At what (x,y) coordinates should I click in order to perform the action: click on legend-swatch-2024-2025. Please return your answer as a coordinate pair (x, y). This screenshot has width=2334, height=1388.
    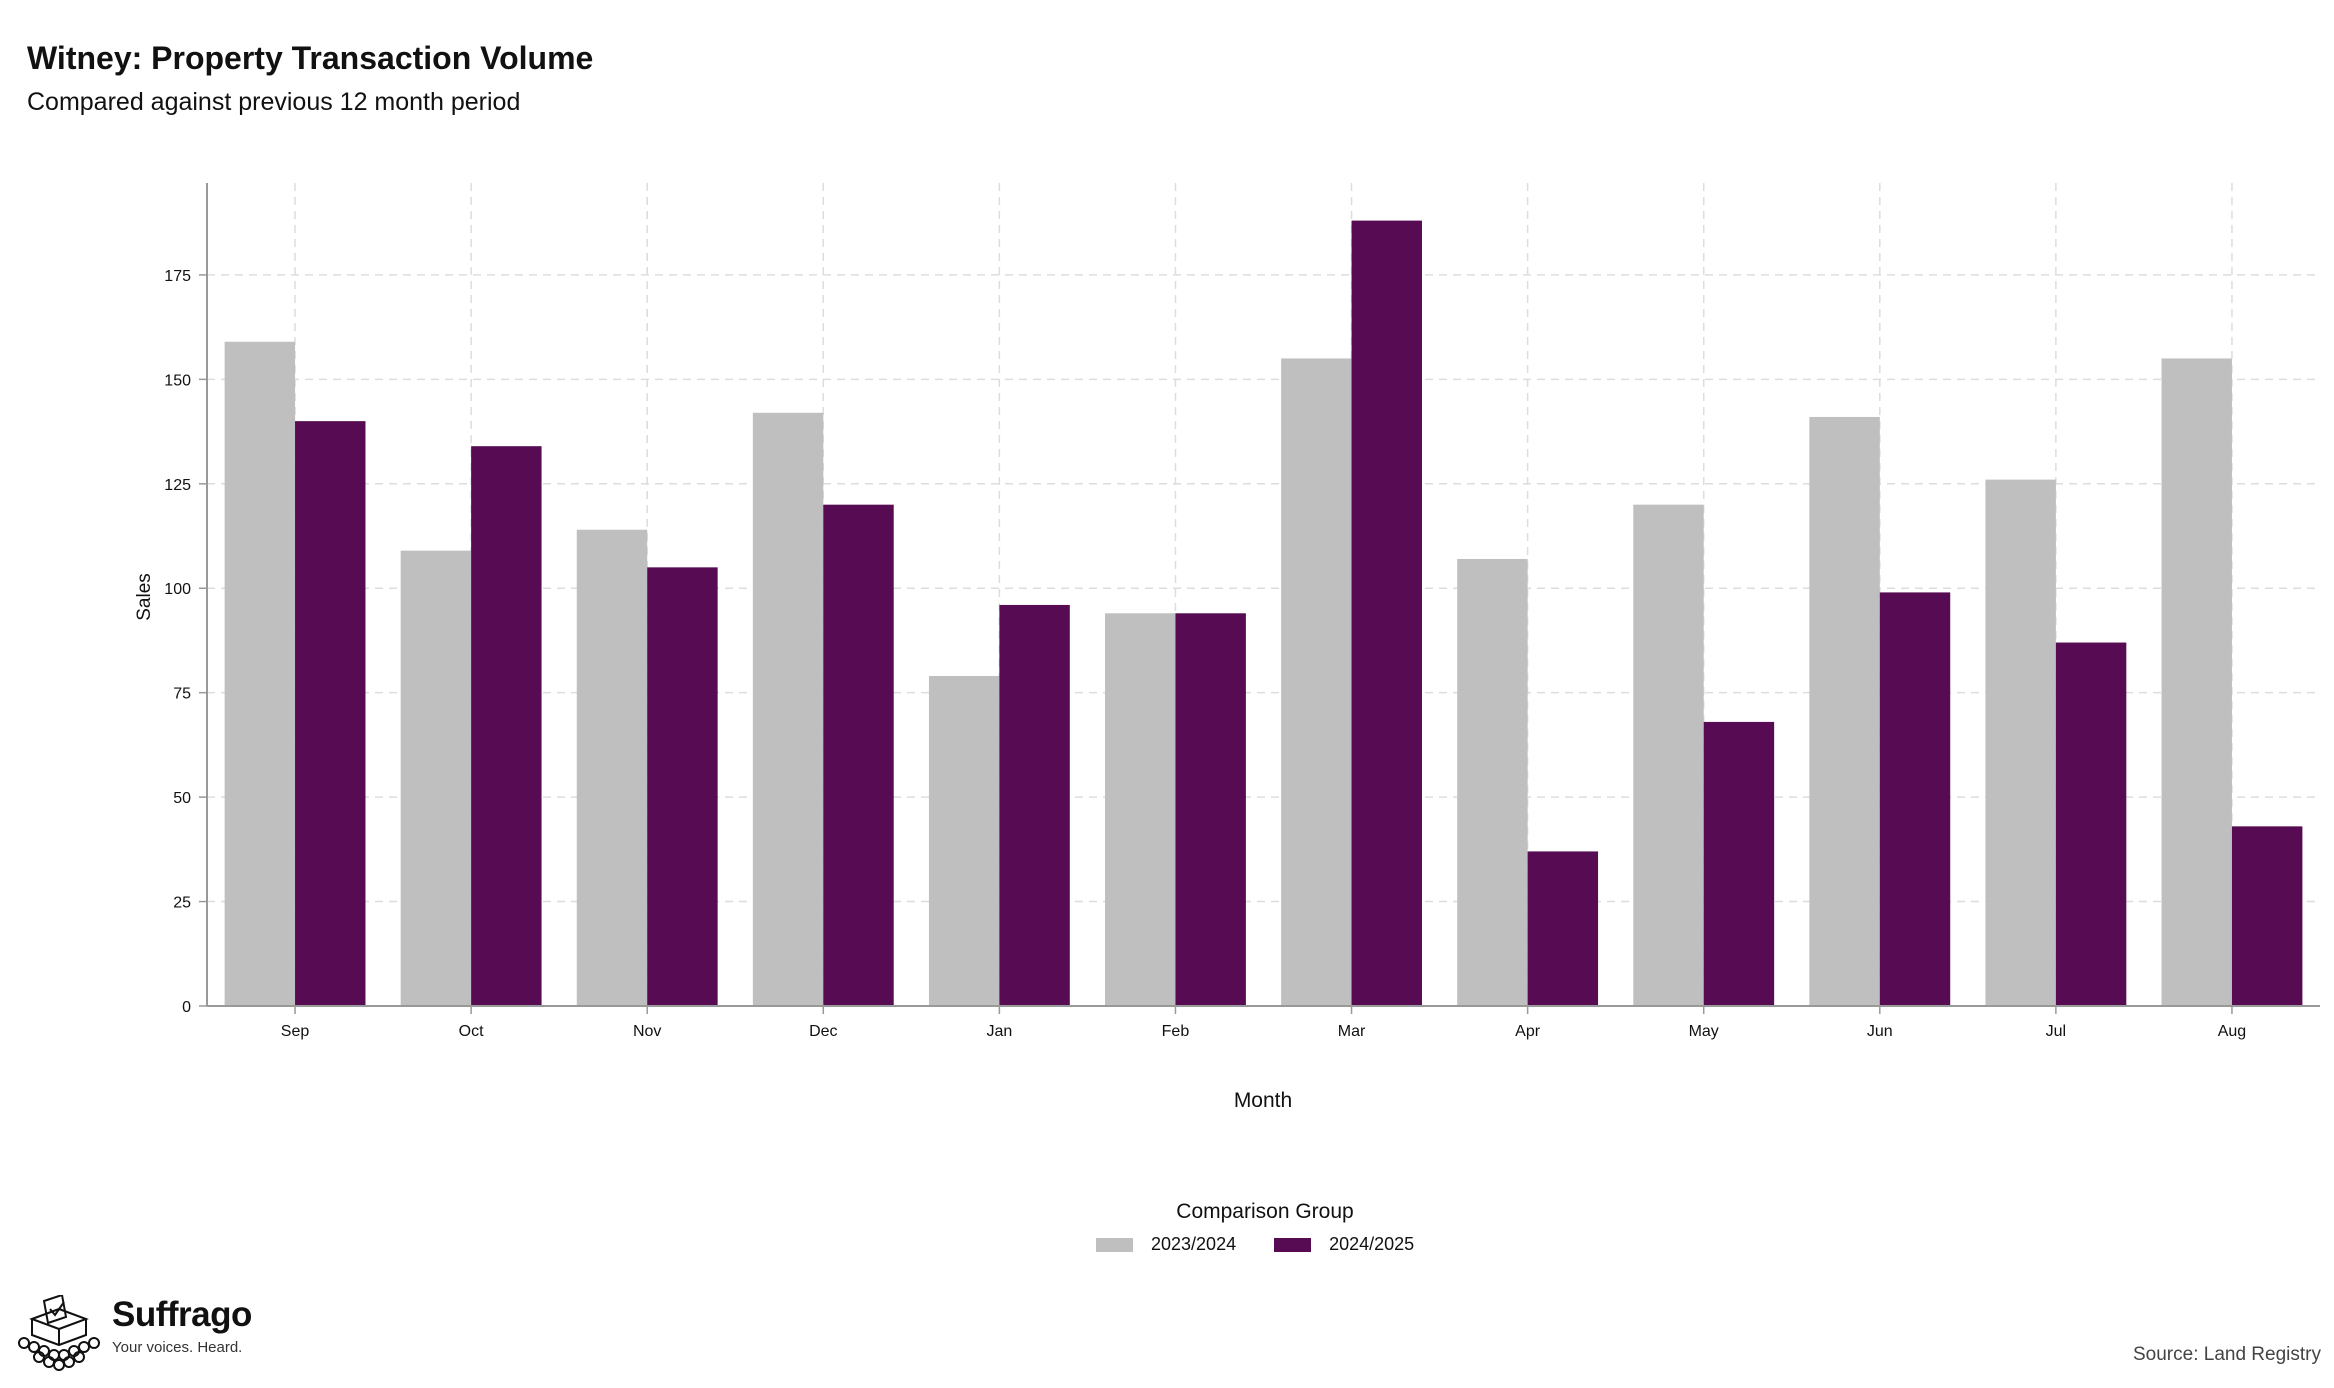
    Looking at the image, I should click on (1293, 1244).